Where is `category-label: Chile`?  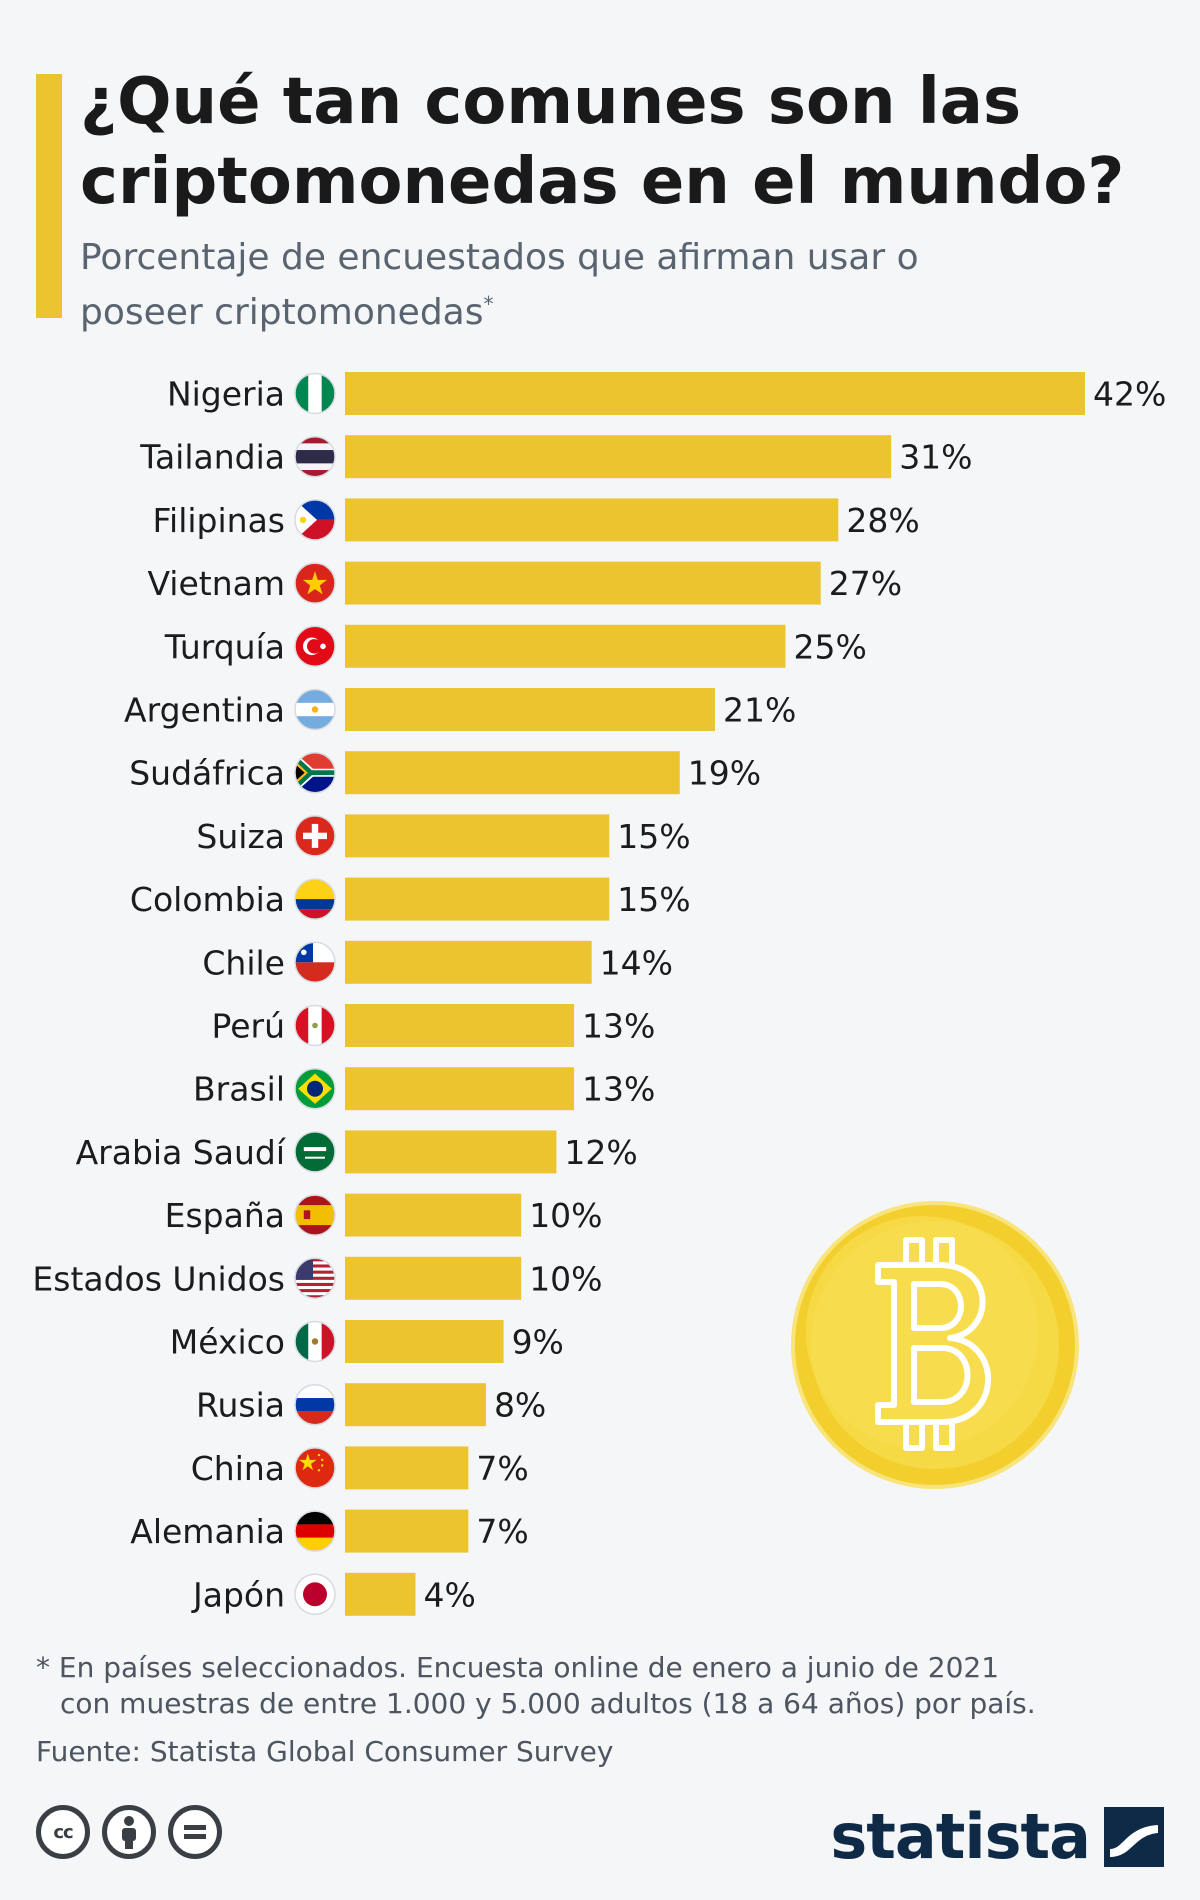
category-label: Chile is located at coordinates (243, 962).